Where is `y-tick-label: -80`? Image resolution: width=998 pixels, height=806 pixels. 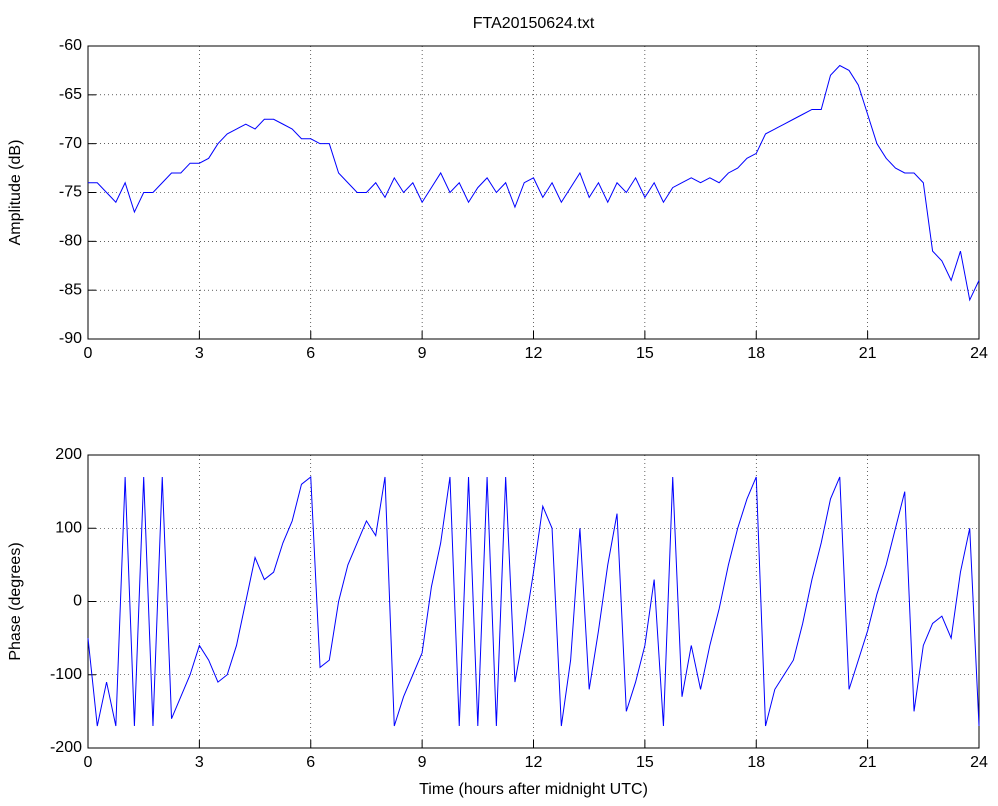
y-tick-label: -80 is located at coordinates (70, 241).